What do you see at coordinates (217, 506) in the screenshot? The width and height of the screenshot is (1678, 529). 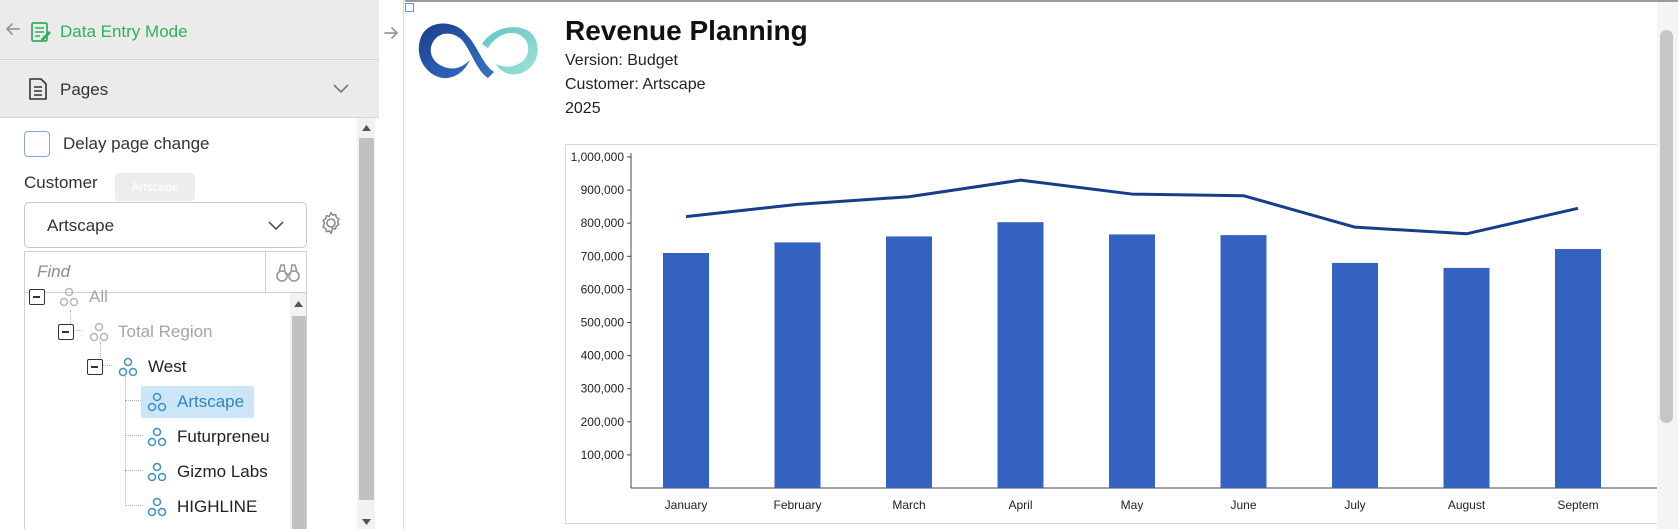 I see `tree-label: HIGHLINE` at bounding box center [217, 506].